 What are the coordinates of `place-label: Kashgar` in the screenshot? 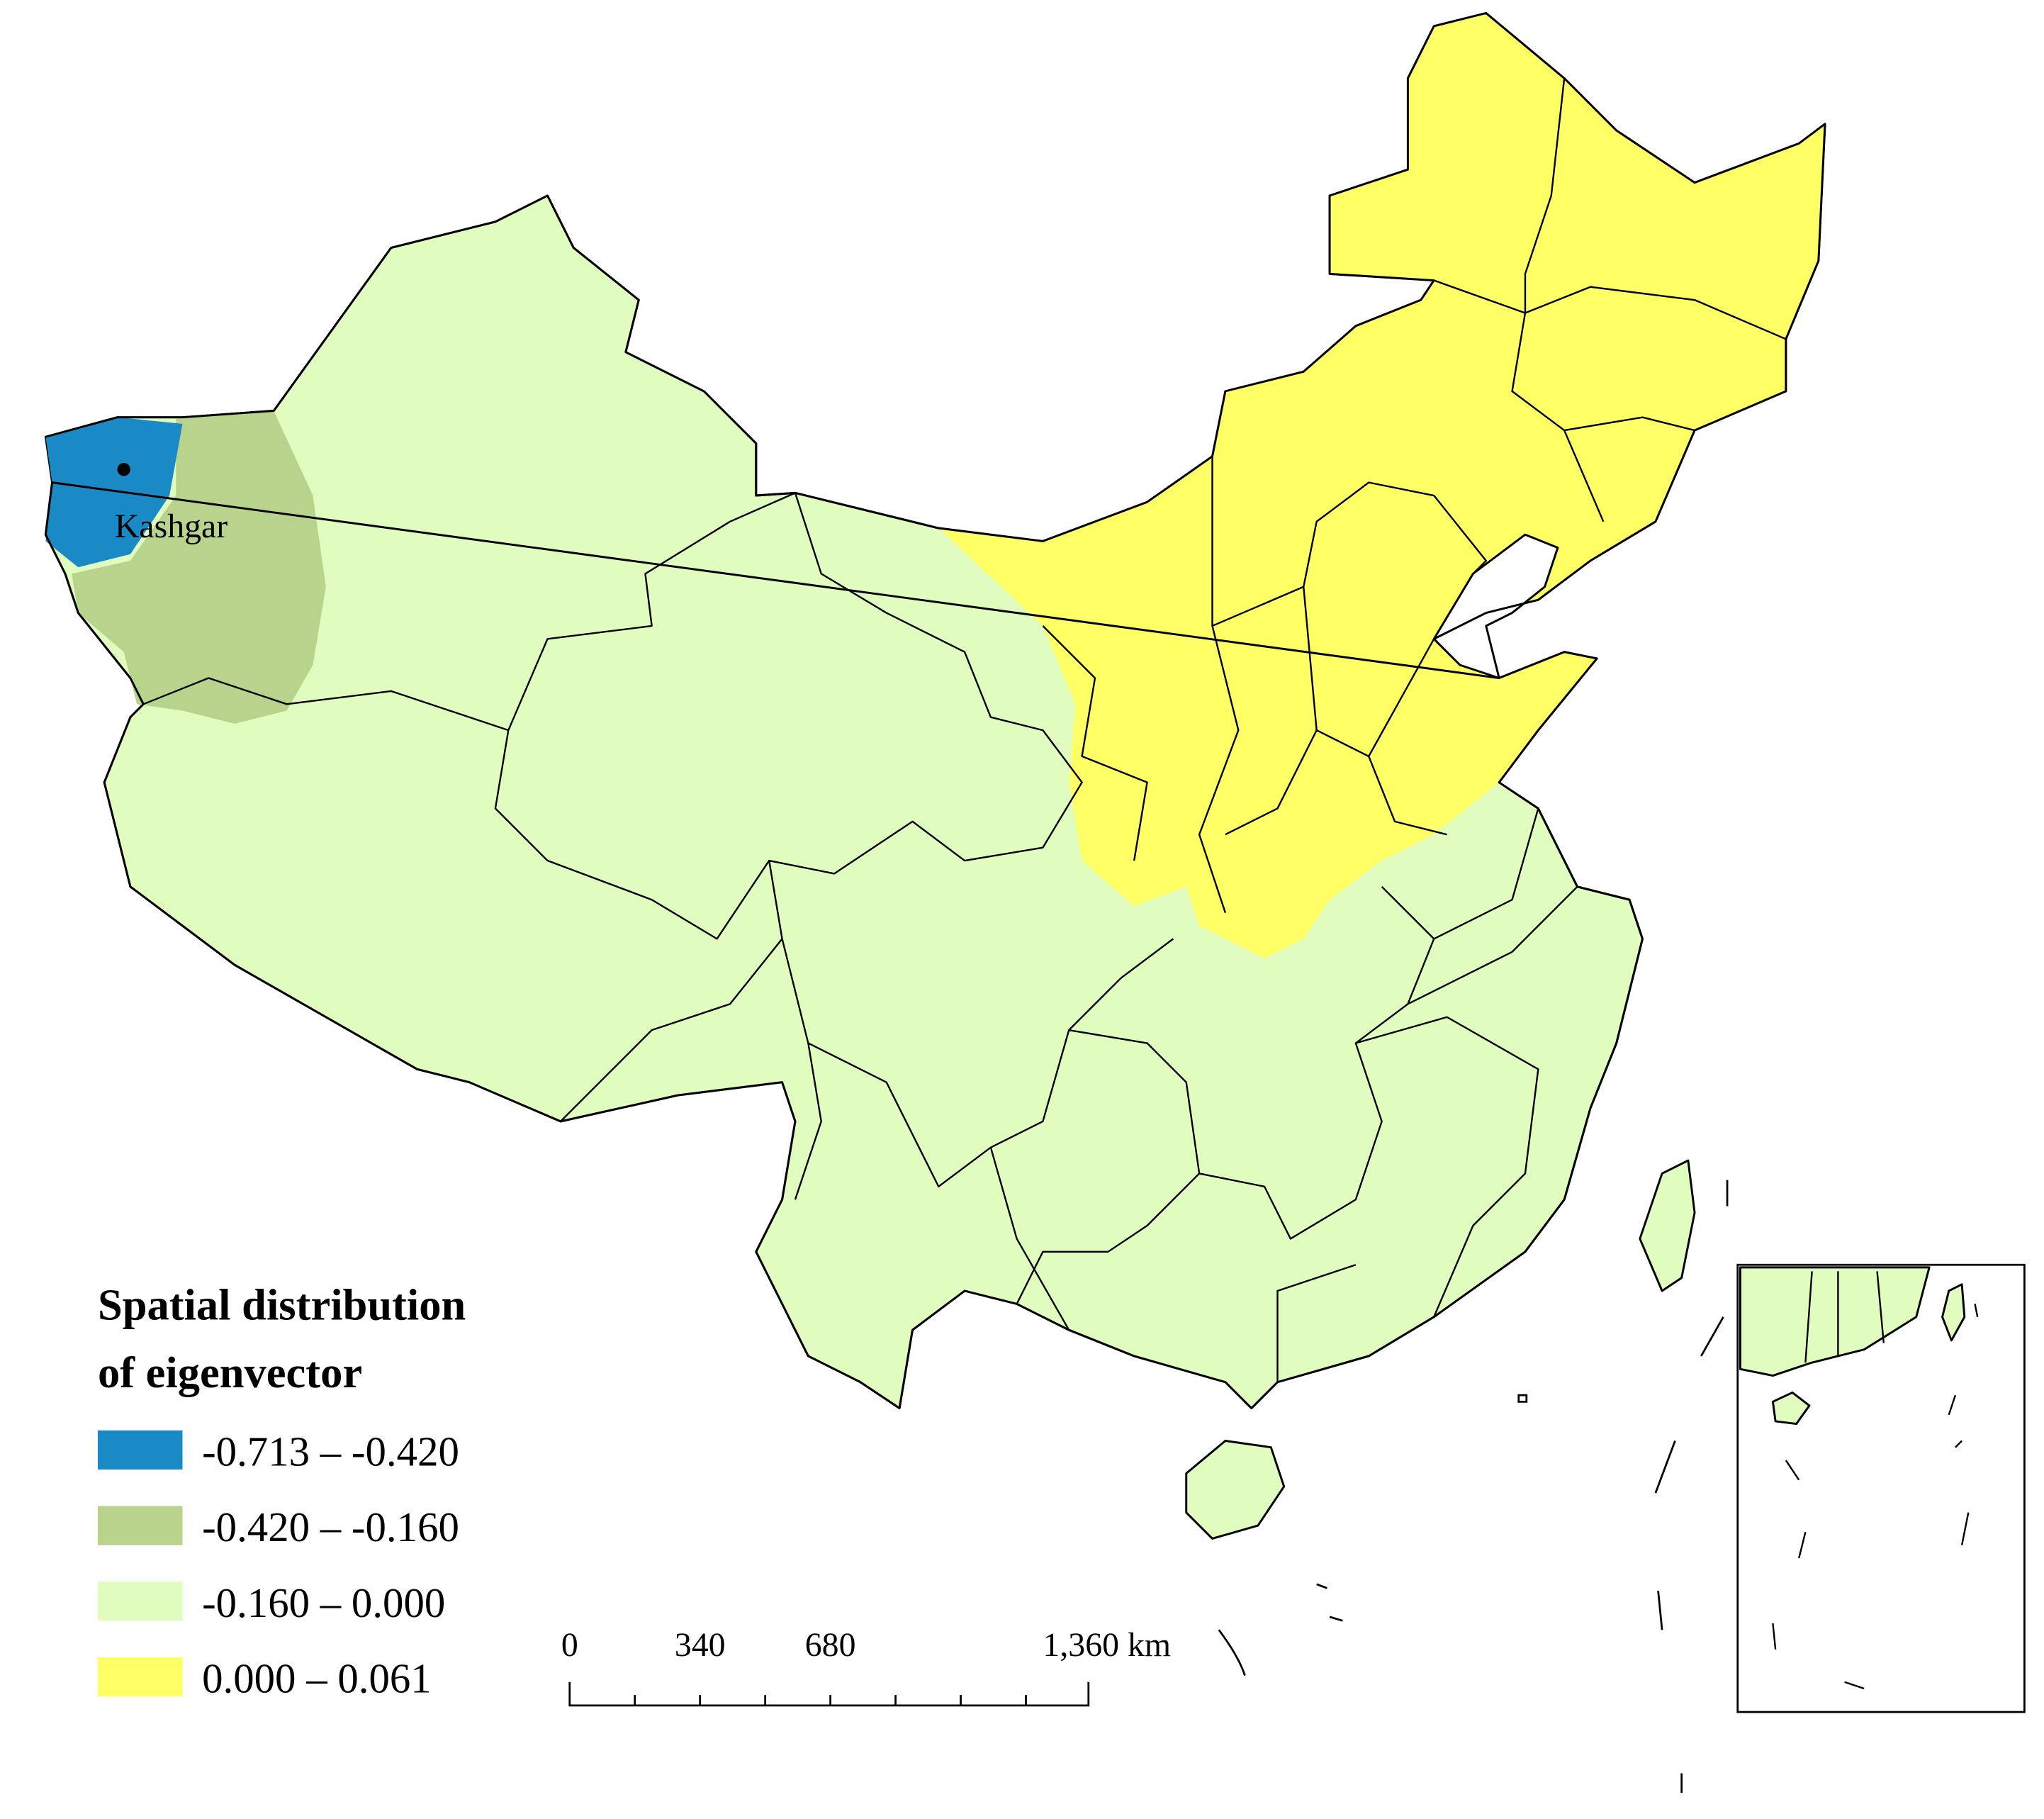 It's located at (172, 526).